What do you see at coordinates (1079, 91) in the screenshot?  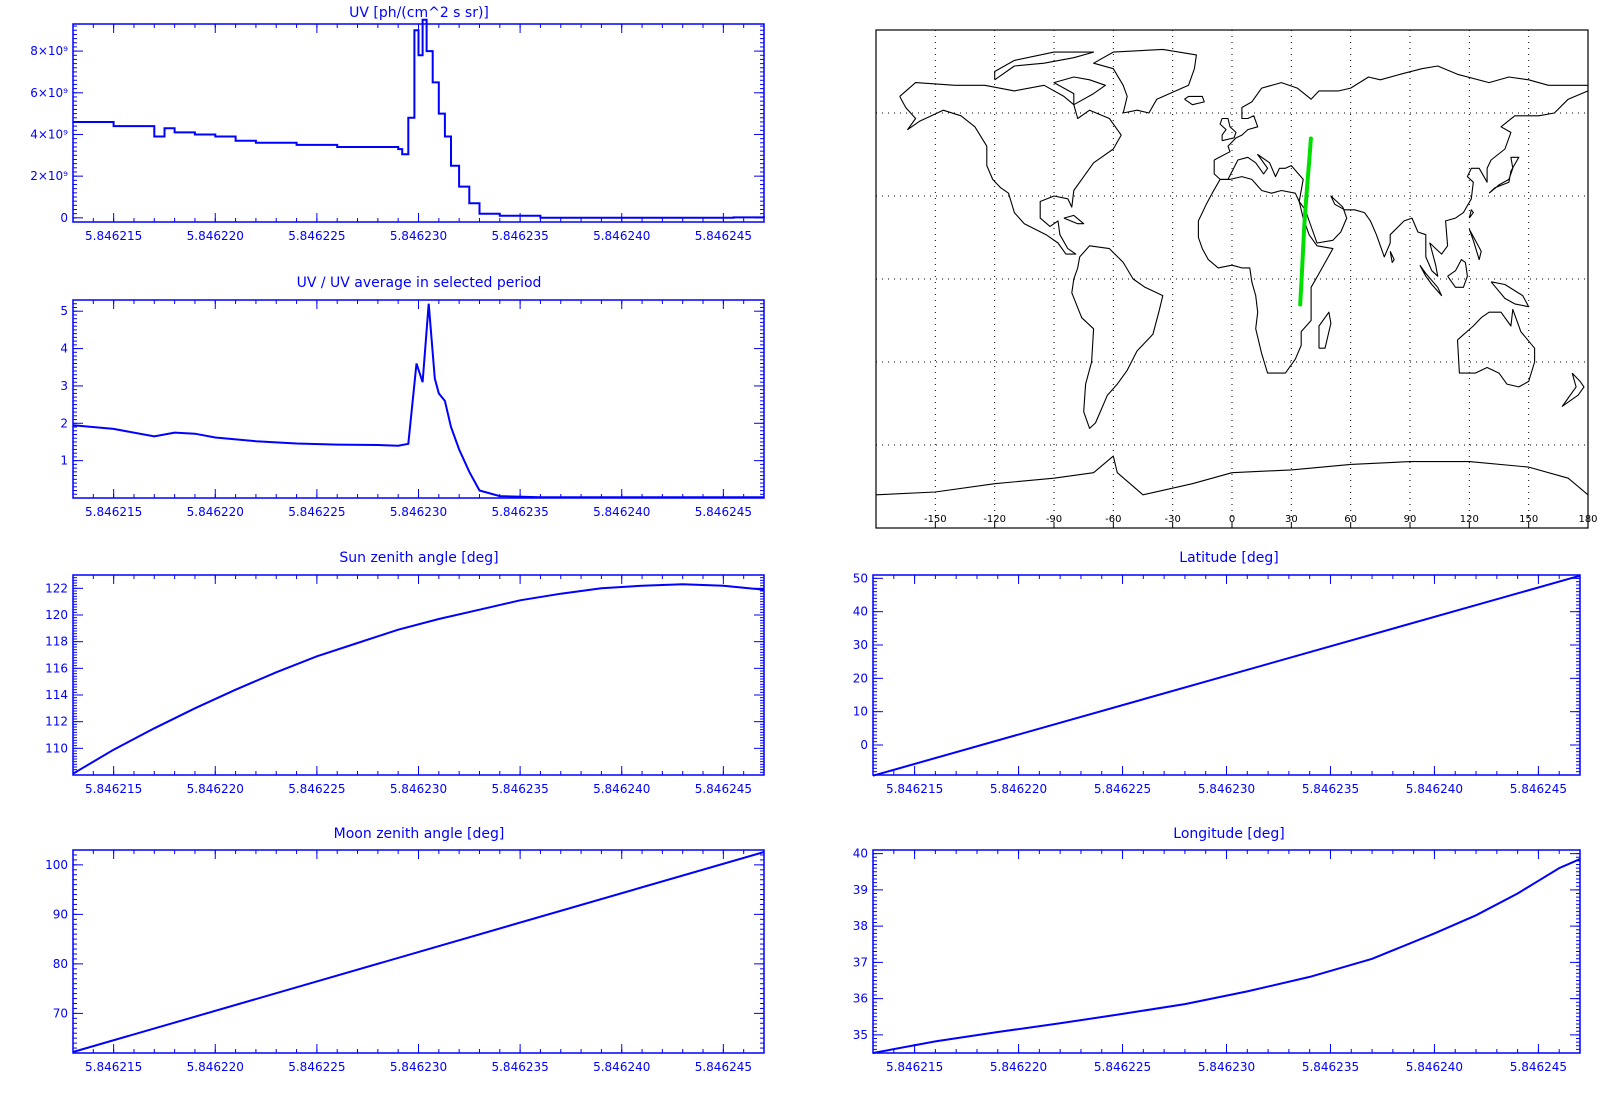 I see `coastline-baffin` at bounding box center [1079, 91].